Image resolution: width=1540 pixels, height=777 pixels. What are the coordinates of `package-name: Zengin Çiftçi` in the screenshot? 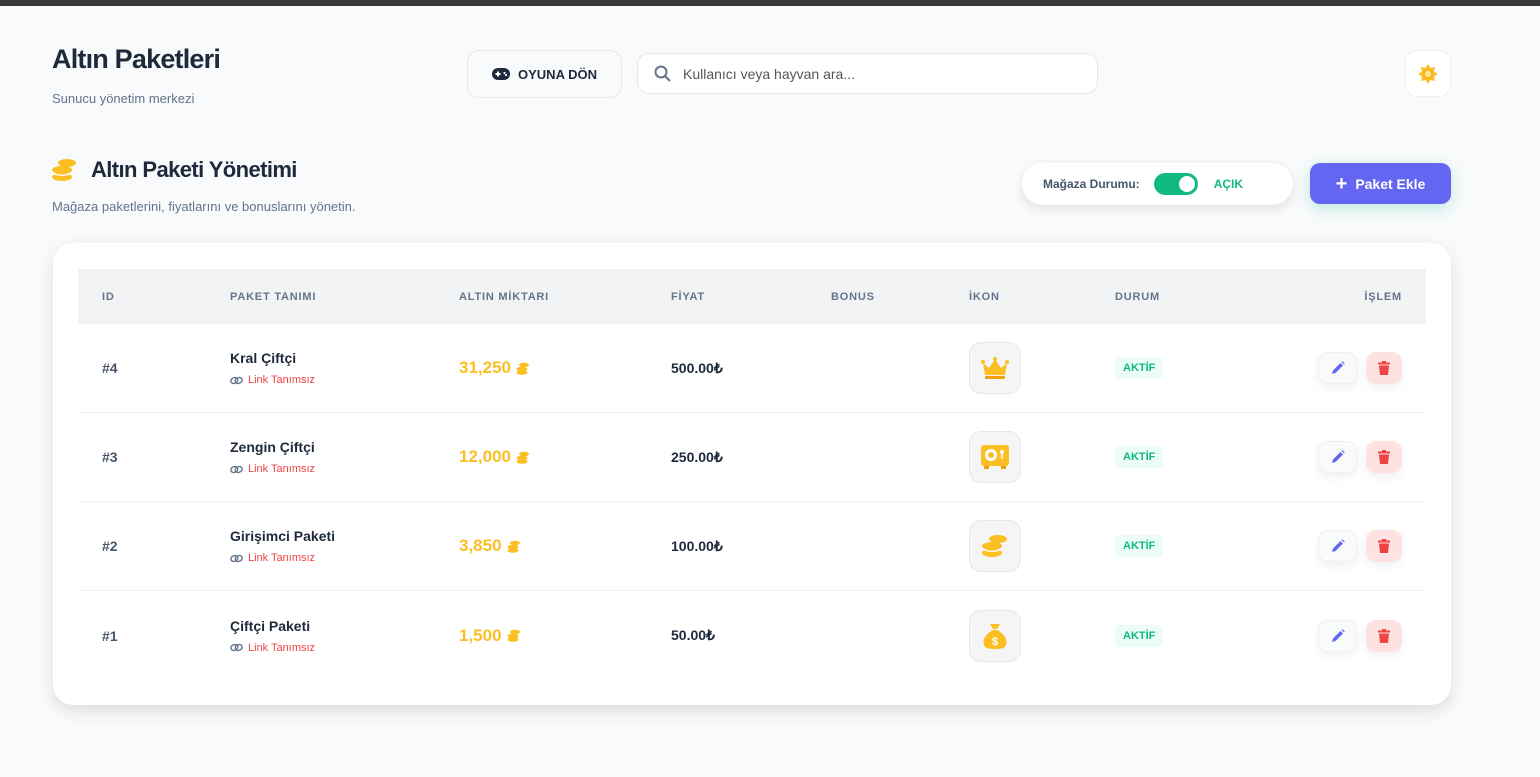 It's located at (272, 447).